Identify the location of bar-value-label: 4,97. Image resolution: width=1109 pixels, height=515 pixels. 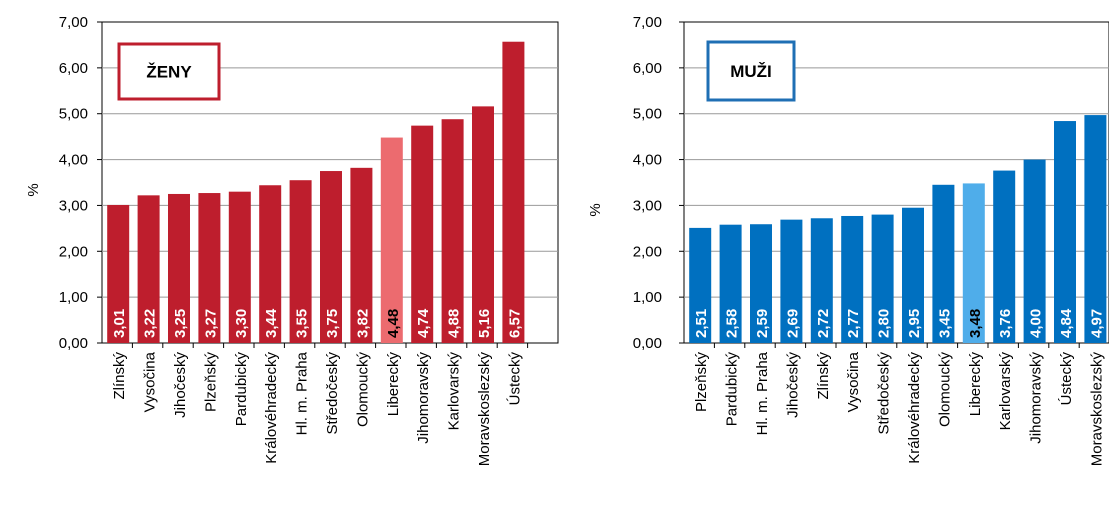
(1096, 323).